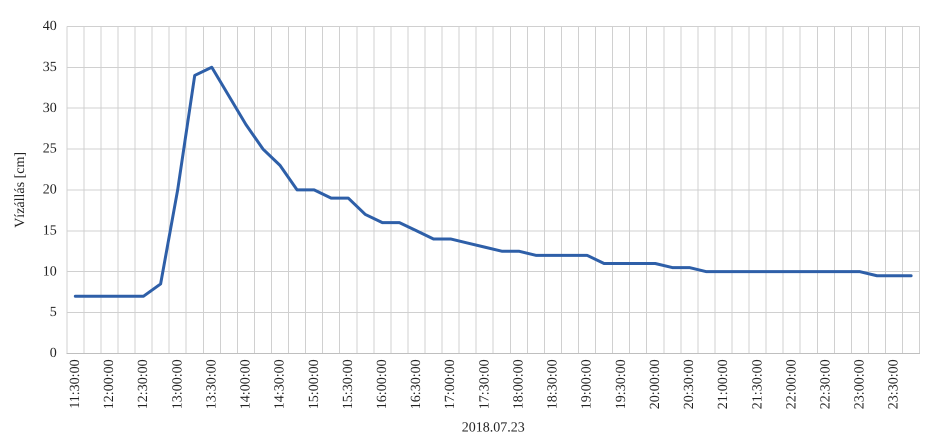 The height and width of the screenshot is (448, 942). What do you see at coordinates (144, 384) in the screenshot?
I see `x-tick-label: 12:30:00` at bounding box center [144, 384].